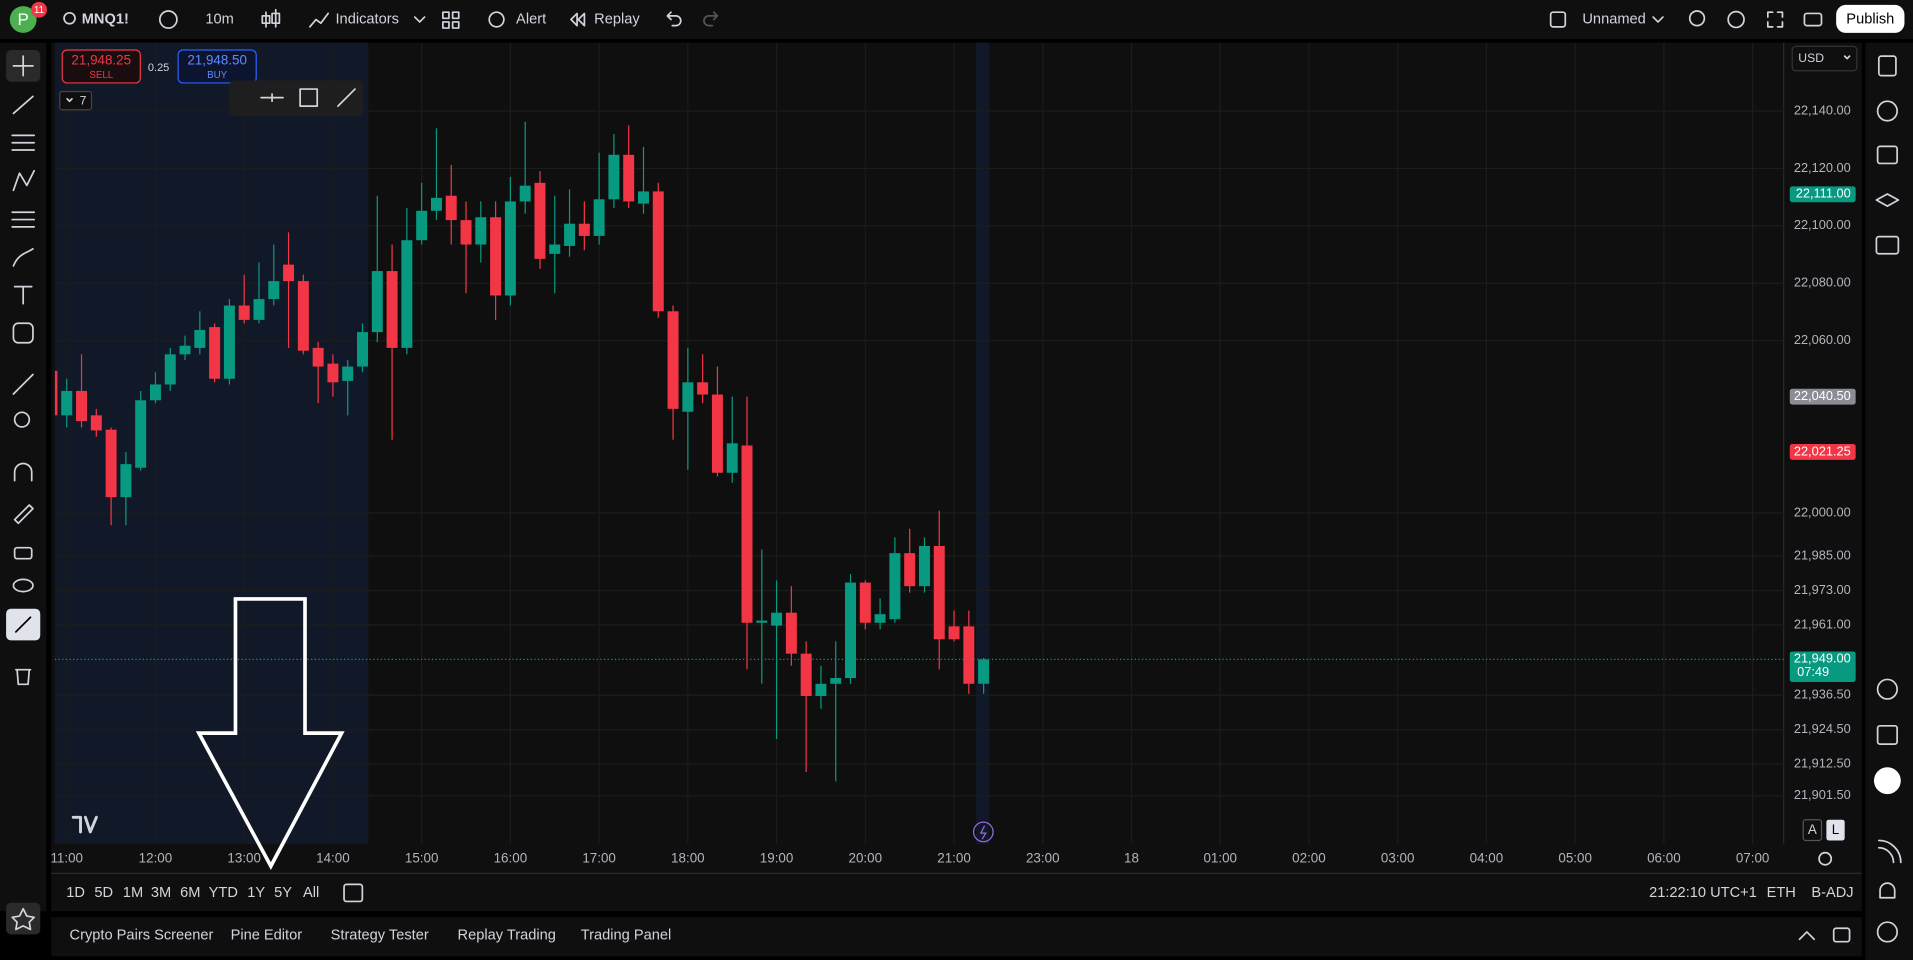  Describe the element at coordinates (1807, 936) in the screenshot. I see `collapse-panel` at that location.